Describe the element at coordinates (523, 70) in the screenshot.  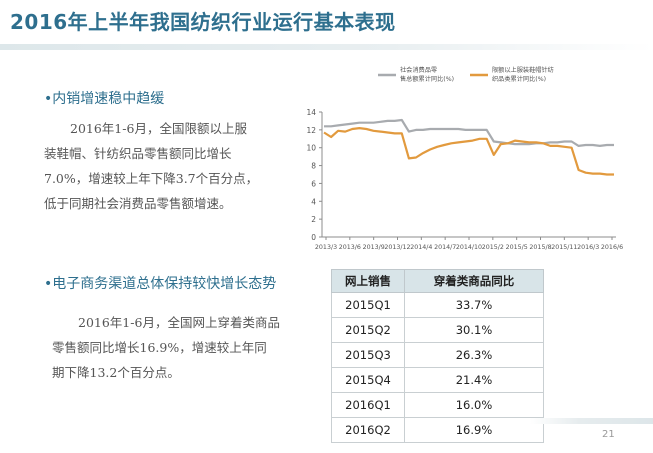
I see `legend-label-2-line-1: 限额以上服装鞋帽针纺` at that location.